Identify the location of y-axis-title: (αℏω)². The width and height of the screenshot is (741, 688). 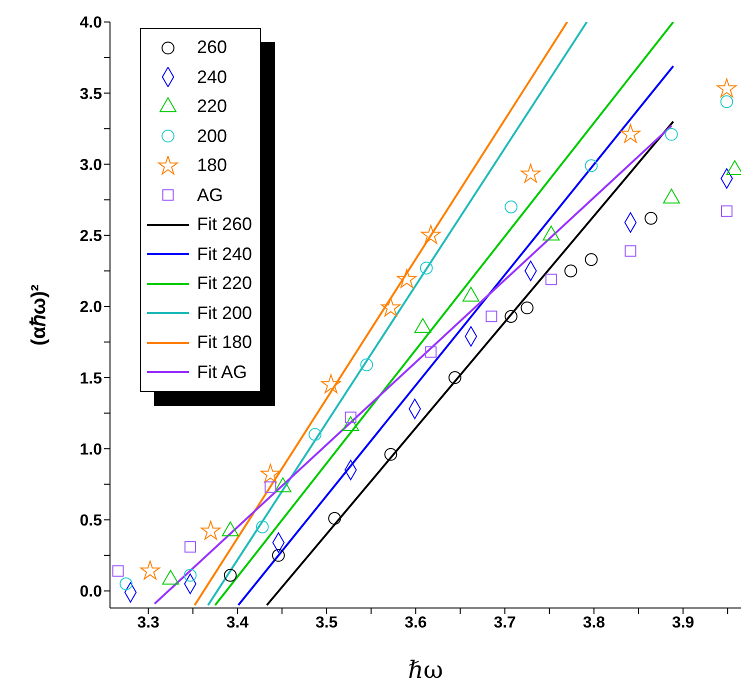
(39, 315).